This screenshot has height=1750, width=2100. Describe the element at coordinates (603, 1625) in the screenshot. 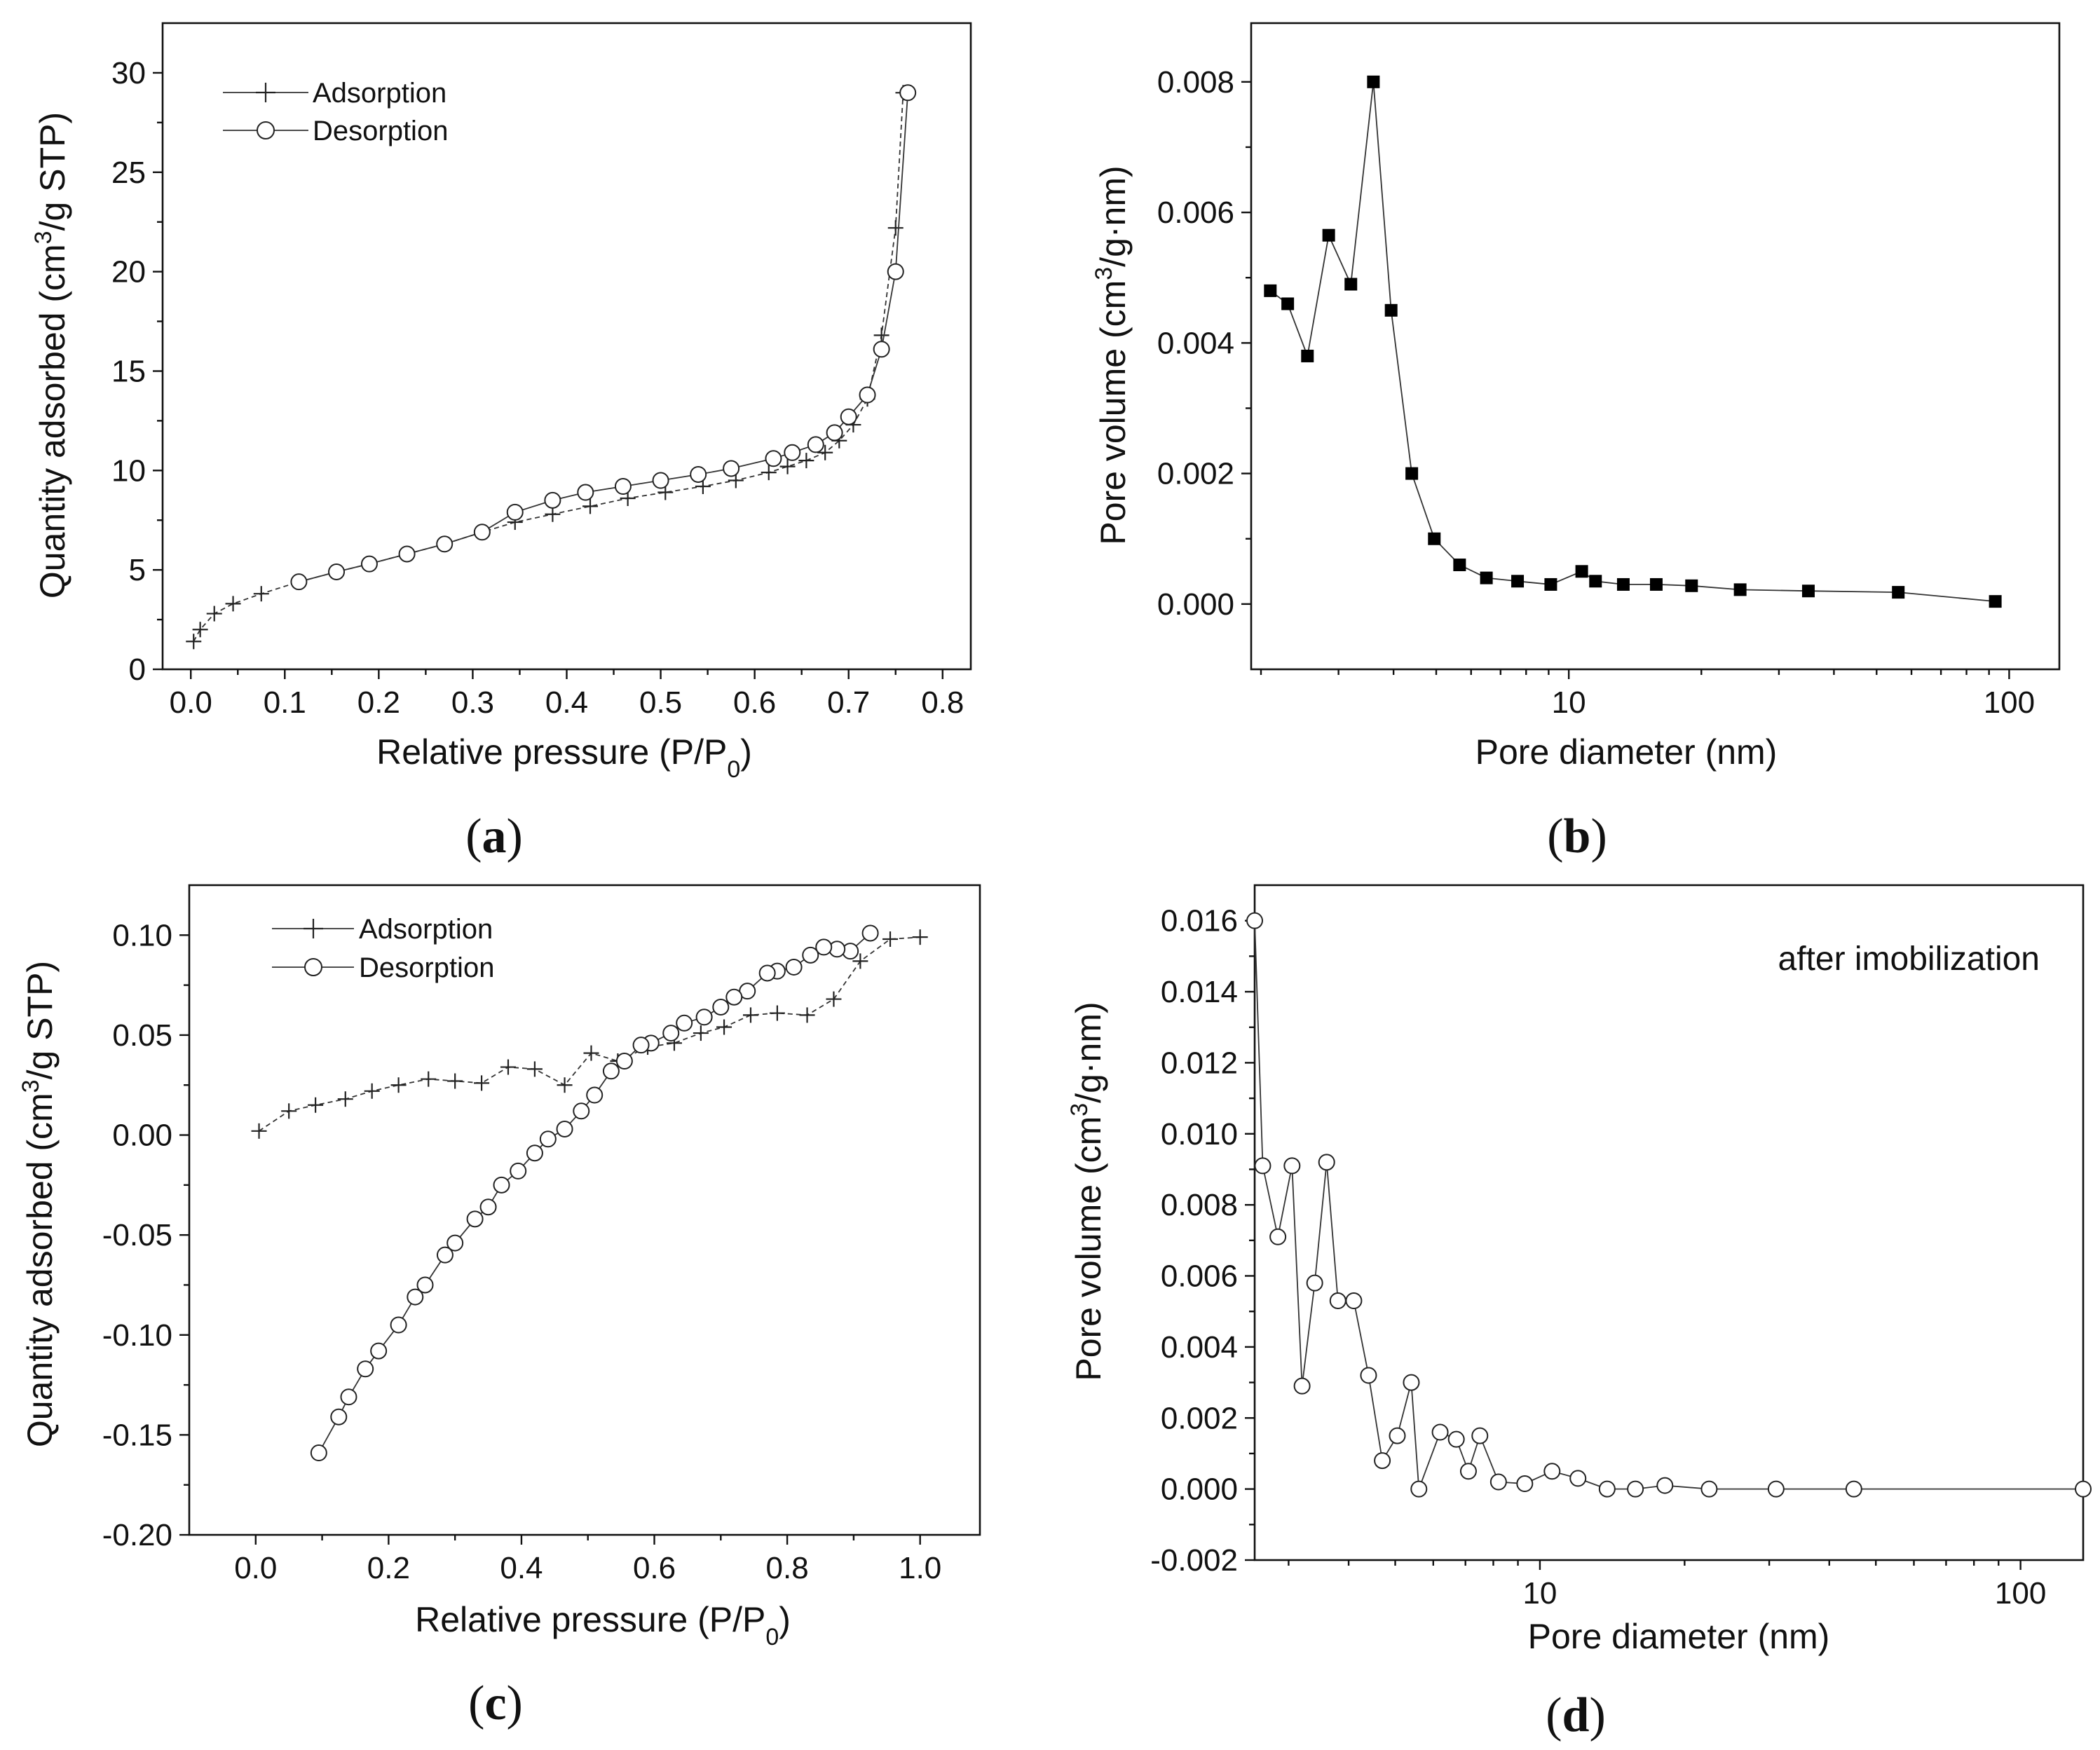

I see `panel-c-x-axis-title: Relative pressure (P/P0)` at that location.